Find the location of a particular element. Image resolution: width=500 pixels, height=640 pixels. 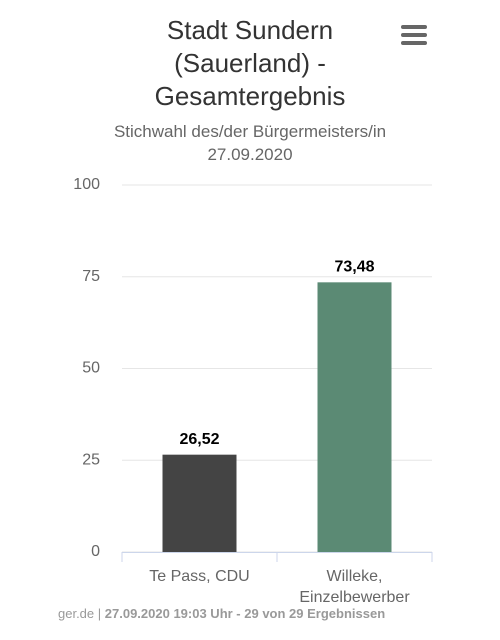

x-tick-label: Willeke, Einzelbewerber is located at coordinates (354, 587).